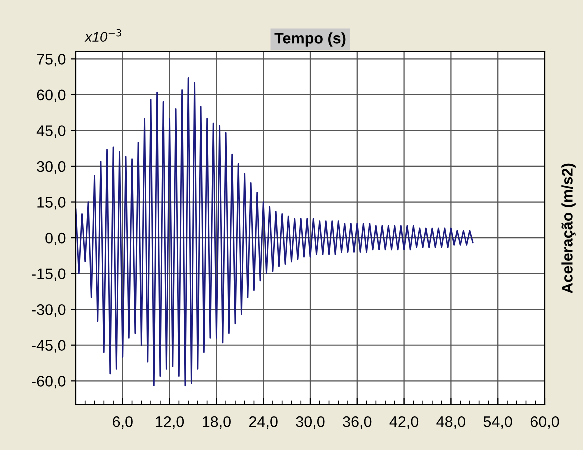  I want to click on x-axis-title: Tempo (s), so click(310, 39).